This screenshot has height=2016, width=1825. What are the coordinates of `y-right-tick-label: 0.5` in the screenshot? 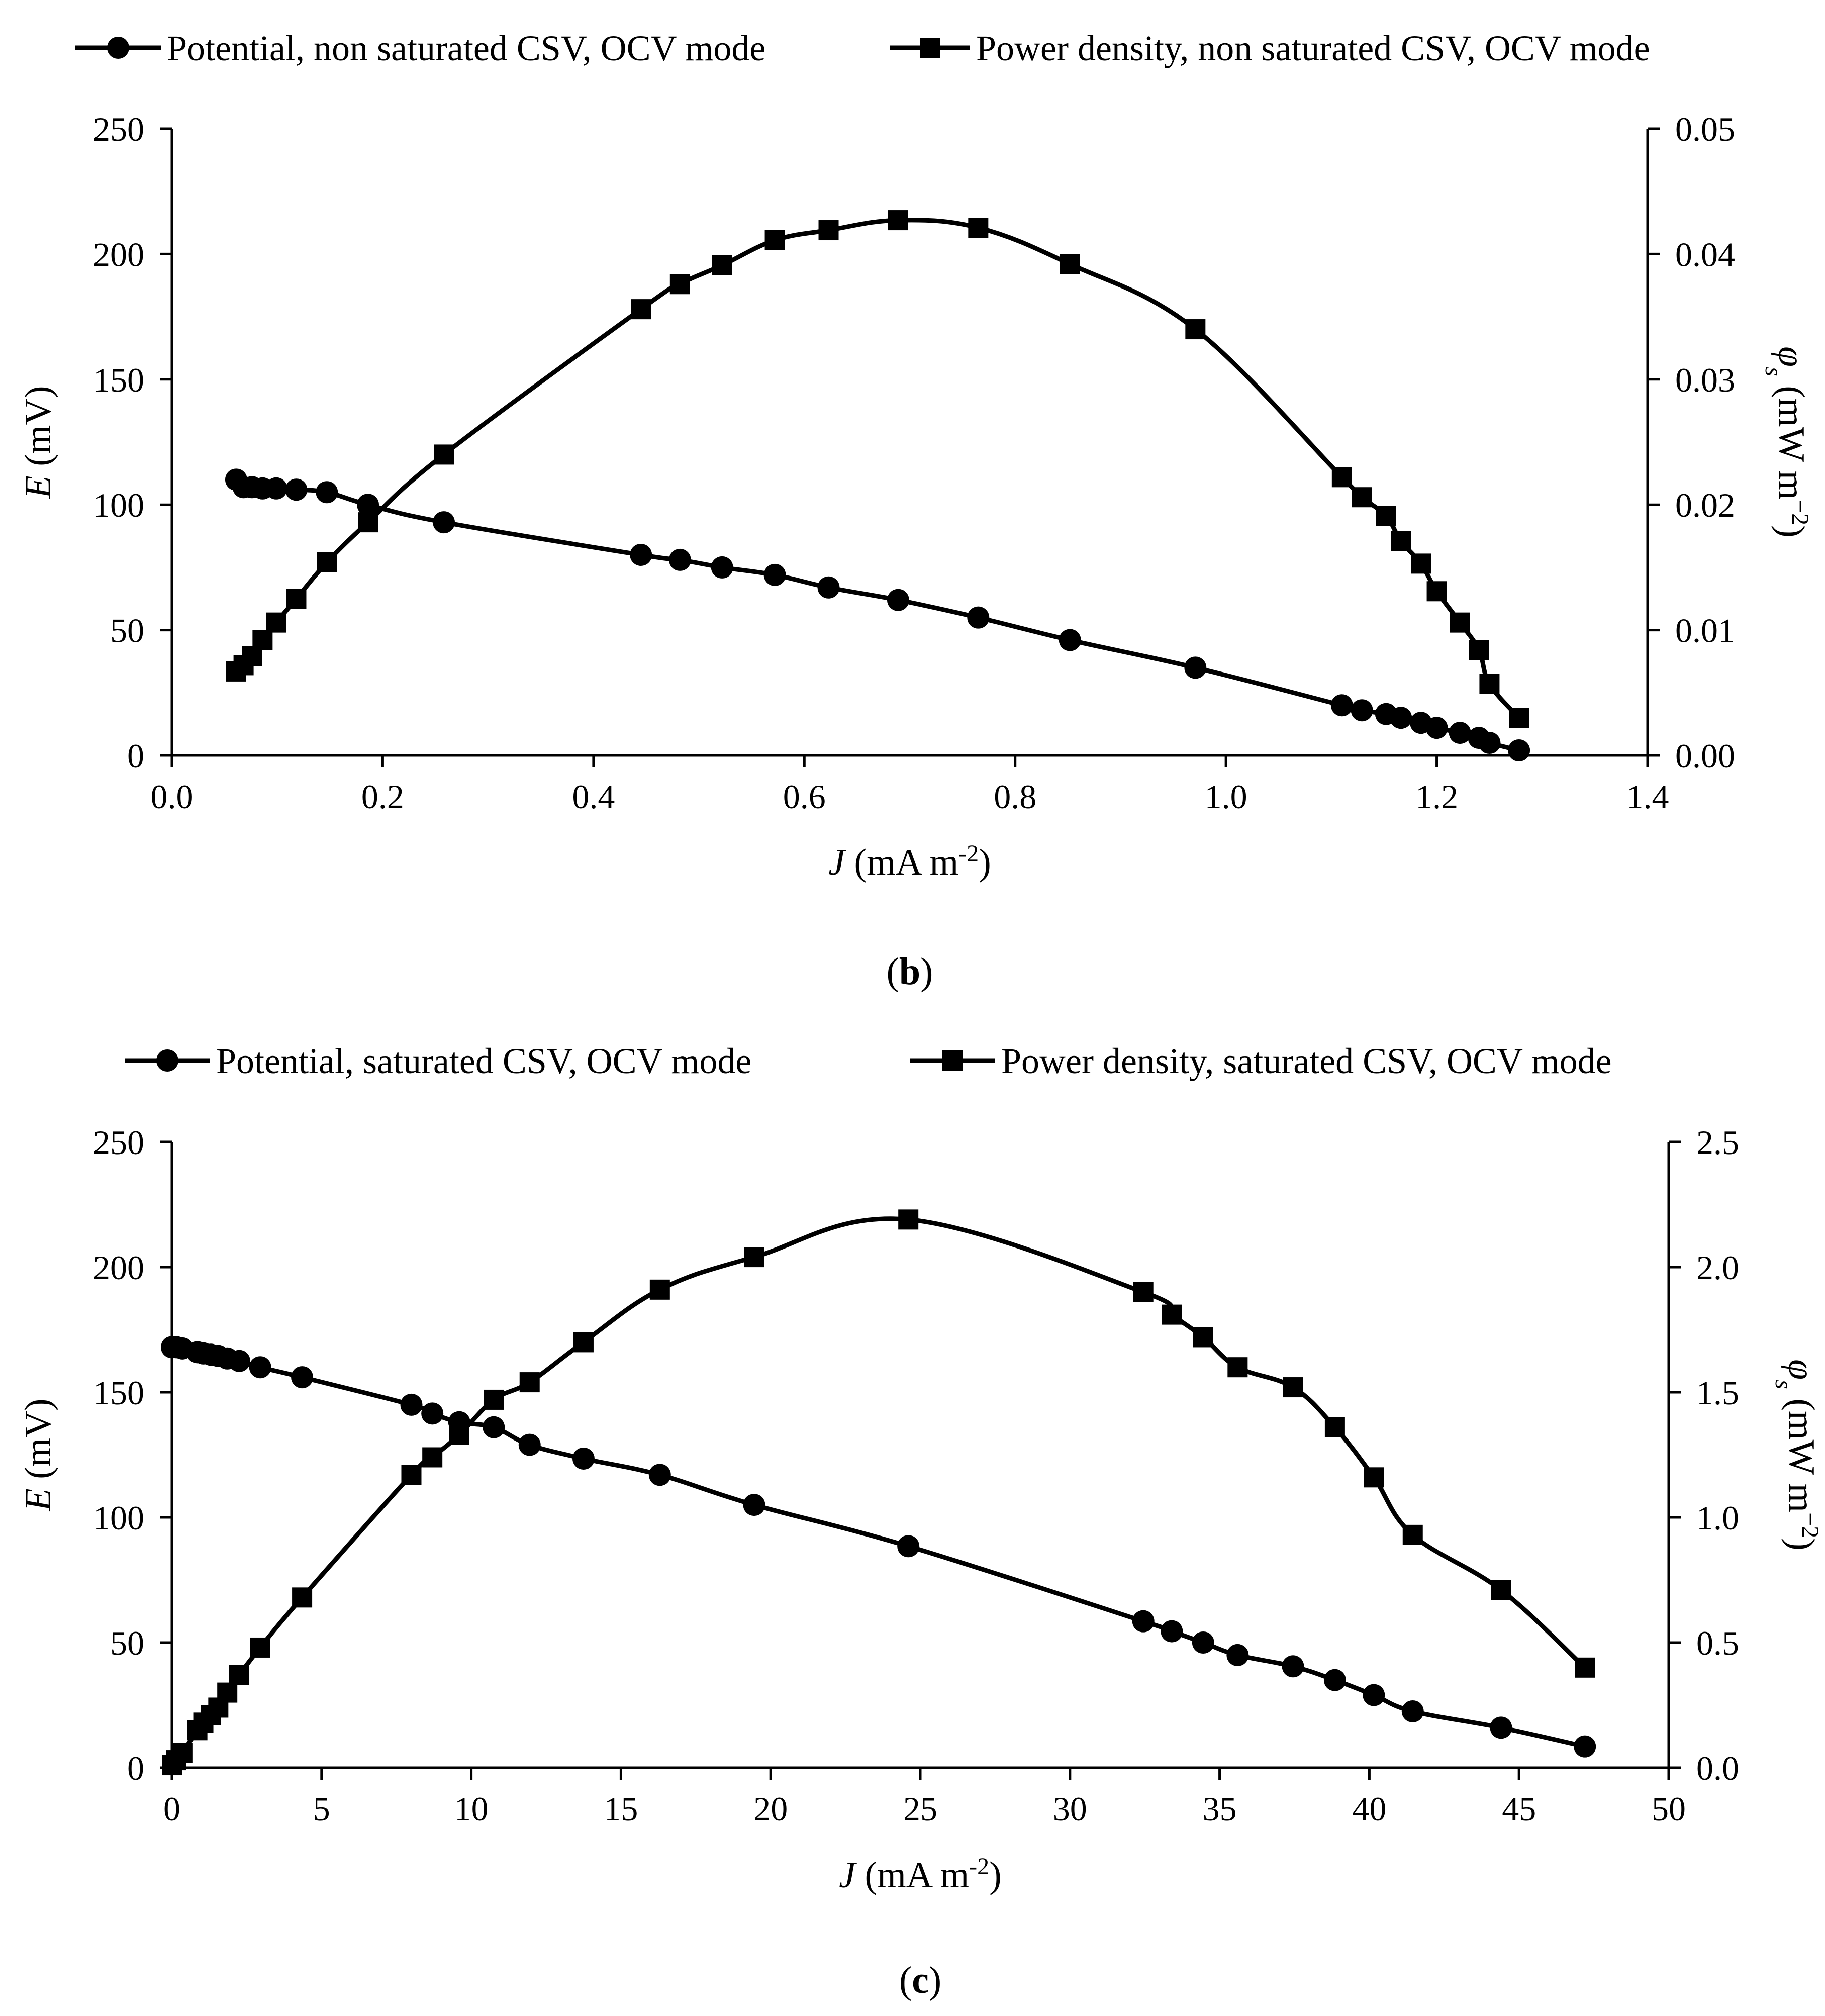 It's located at (1718, 1643).